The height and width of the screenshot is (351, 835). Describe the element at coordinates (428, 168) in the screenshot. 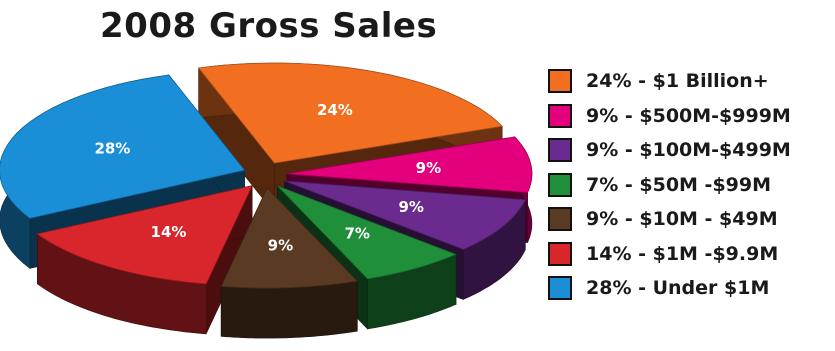

I see `pie-slice-2-value-label: 9%` at that location.